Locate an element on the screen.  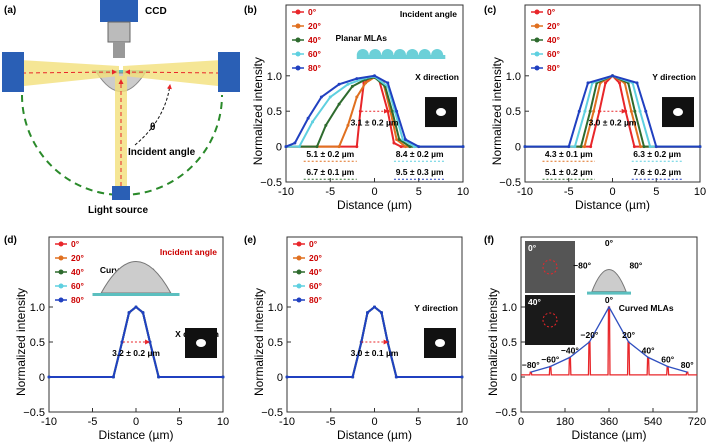
x-tick-label: -5 is located at coordinates (331, 422).